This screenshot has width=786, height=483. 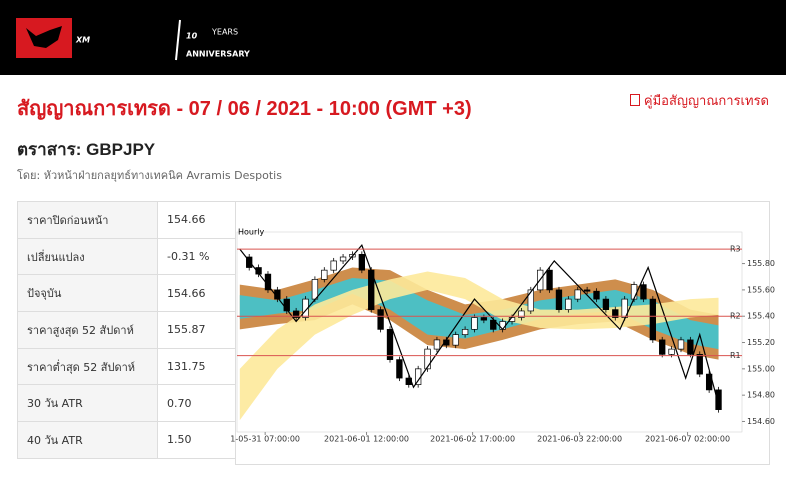 I want to click on badge-sub: YEARS, so click(x=224, y=32).